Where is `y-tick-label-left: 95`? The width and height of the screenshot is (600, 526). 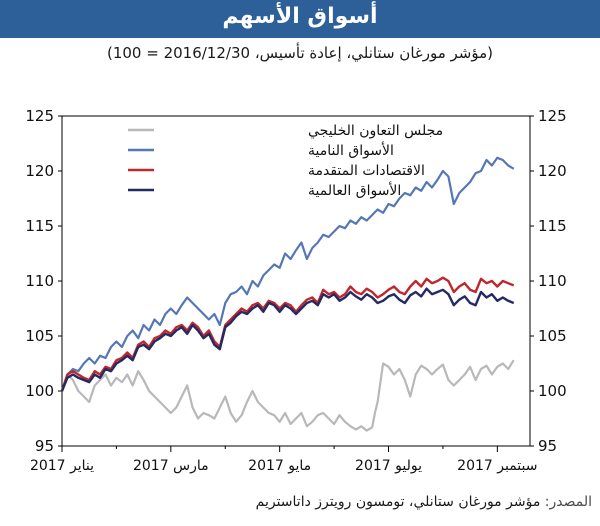 y-tick-label-left: 95 is located at coordinates (44, 446).